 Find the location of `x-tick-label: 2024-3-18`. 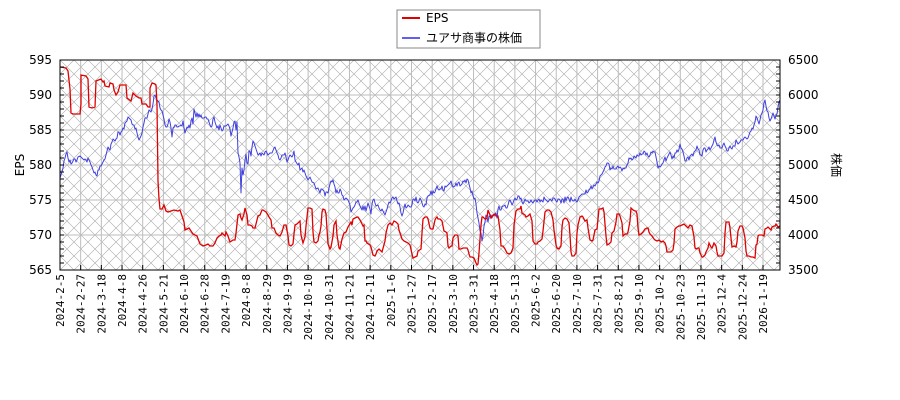

x-tick-label: 2024-3-18 is located at coordinates (101, 304).